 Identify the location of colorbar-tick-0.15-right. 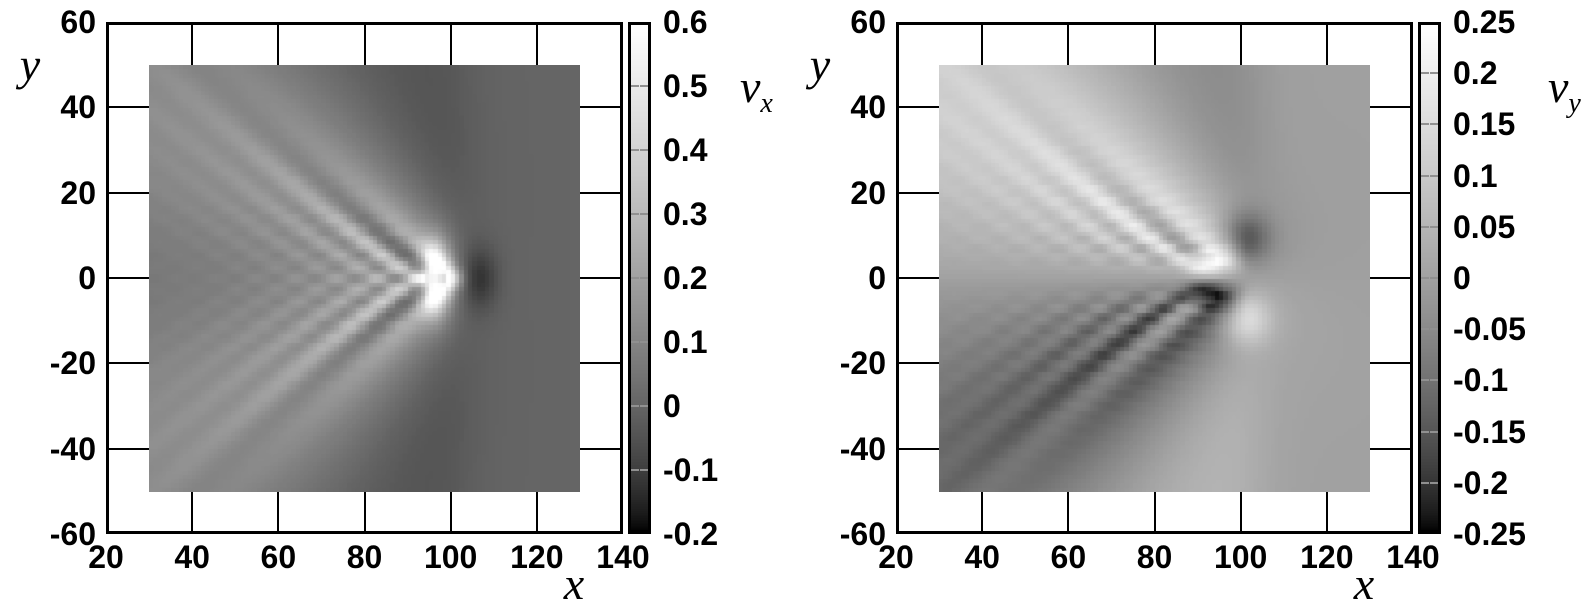
(1434, 124).